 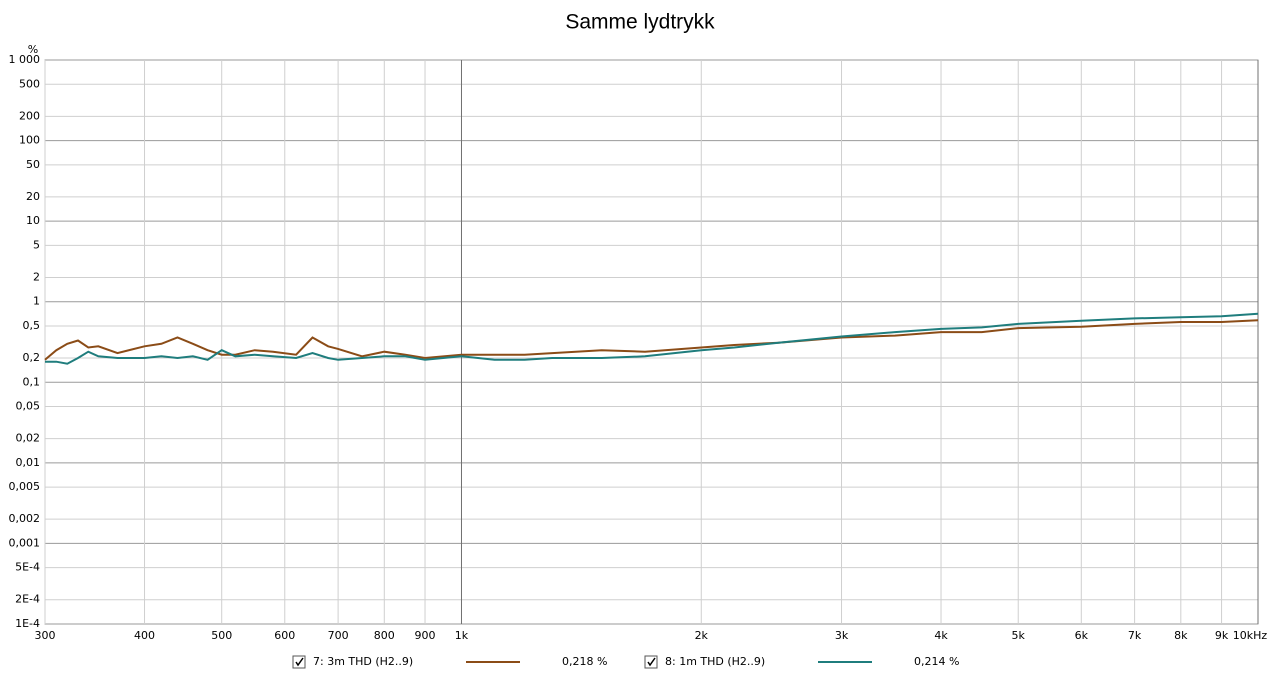 I want to click on y-tick-label: 200, so click(x=29, y=115).